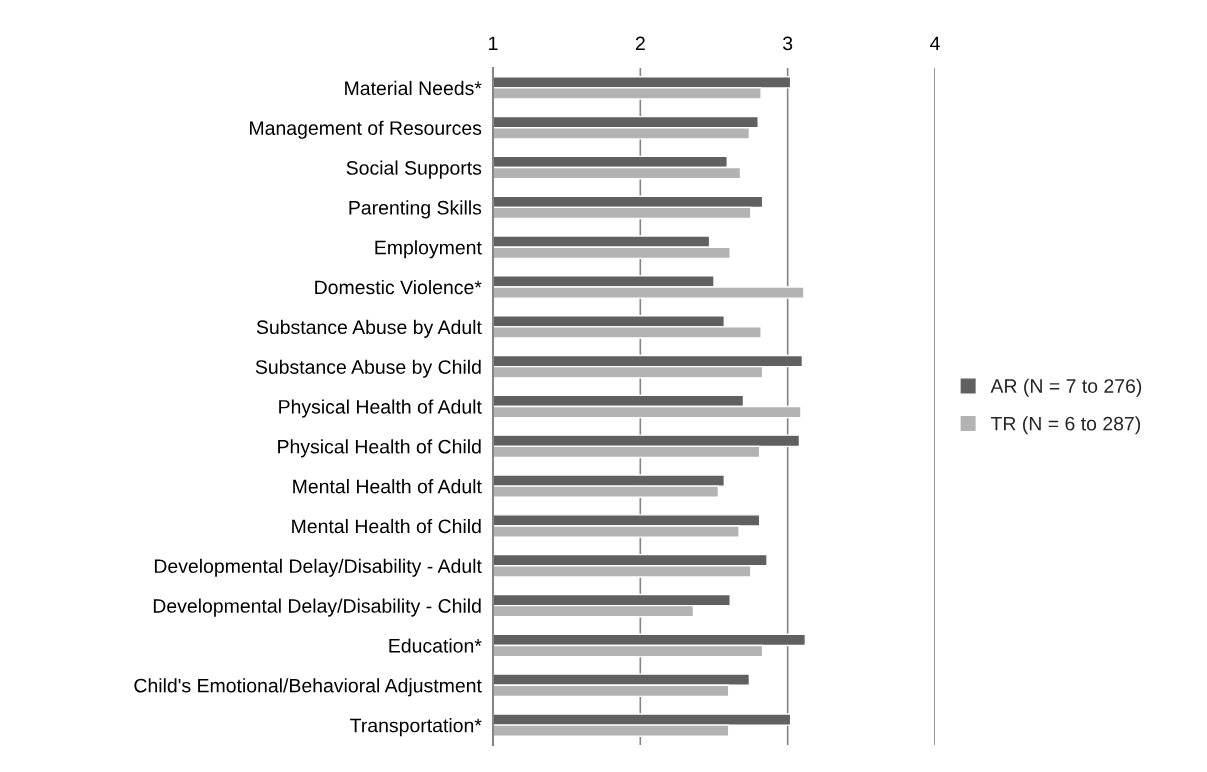  Describe the element at coordinates (414, 169) in the screenshot. I see `y-tick-label: Social Supports` at that location.